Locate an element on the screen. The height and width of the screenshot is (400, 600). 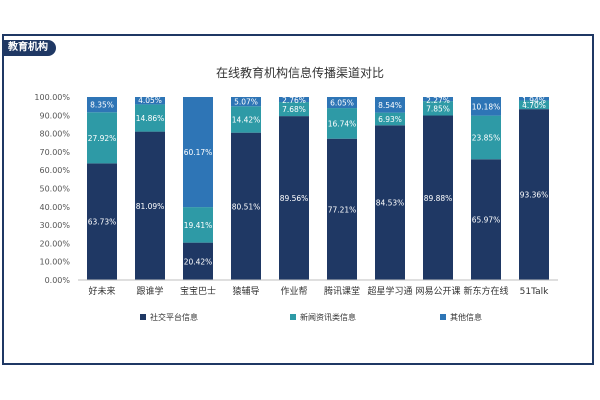
data-label: 20.42% is located at coordinates (198, 261).